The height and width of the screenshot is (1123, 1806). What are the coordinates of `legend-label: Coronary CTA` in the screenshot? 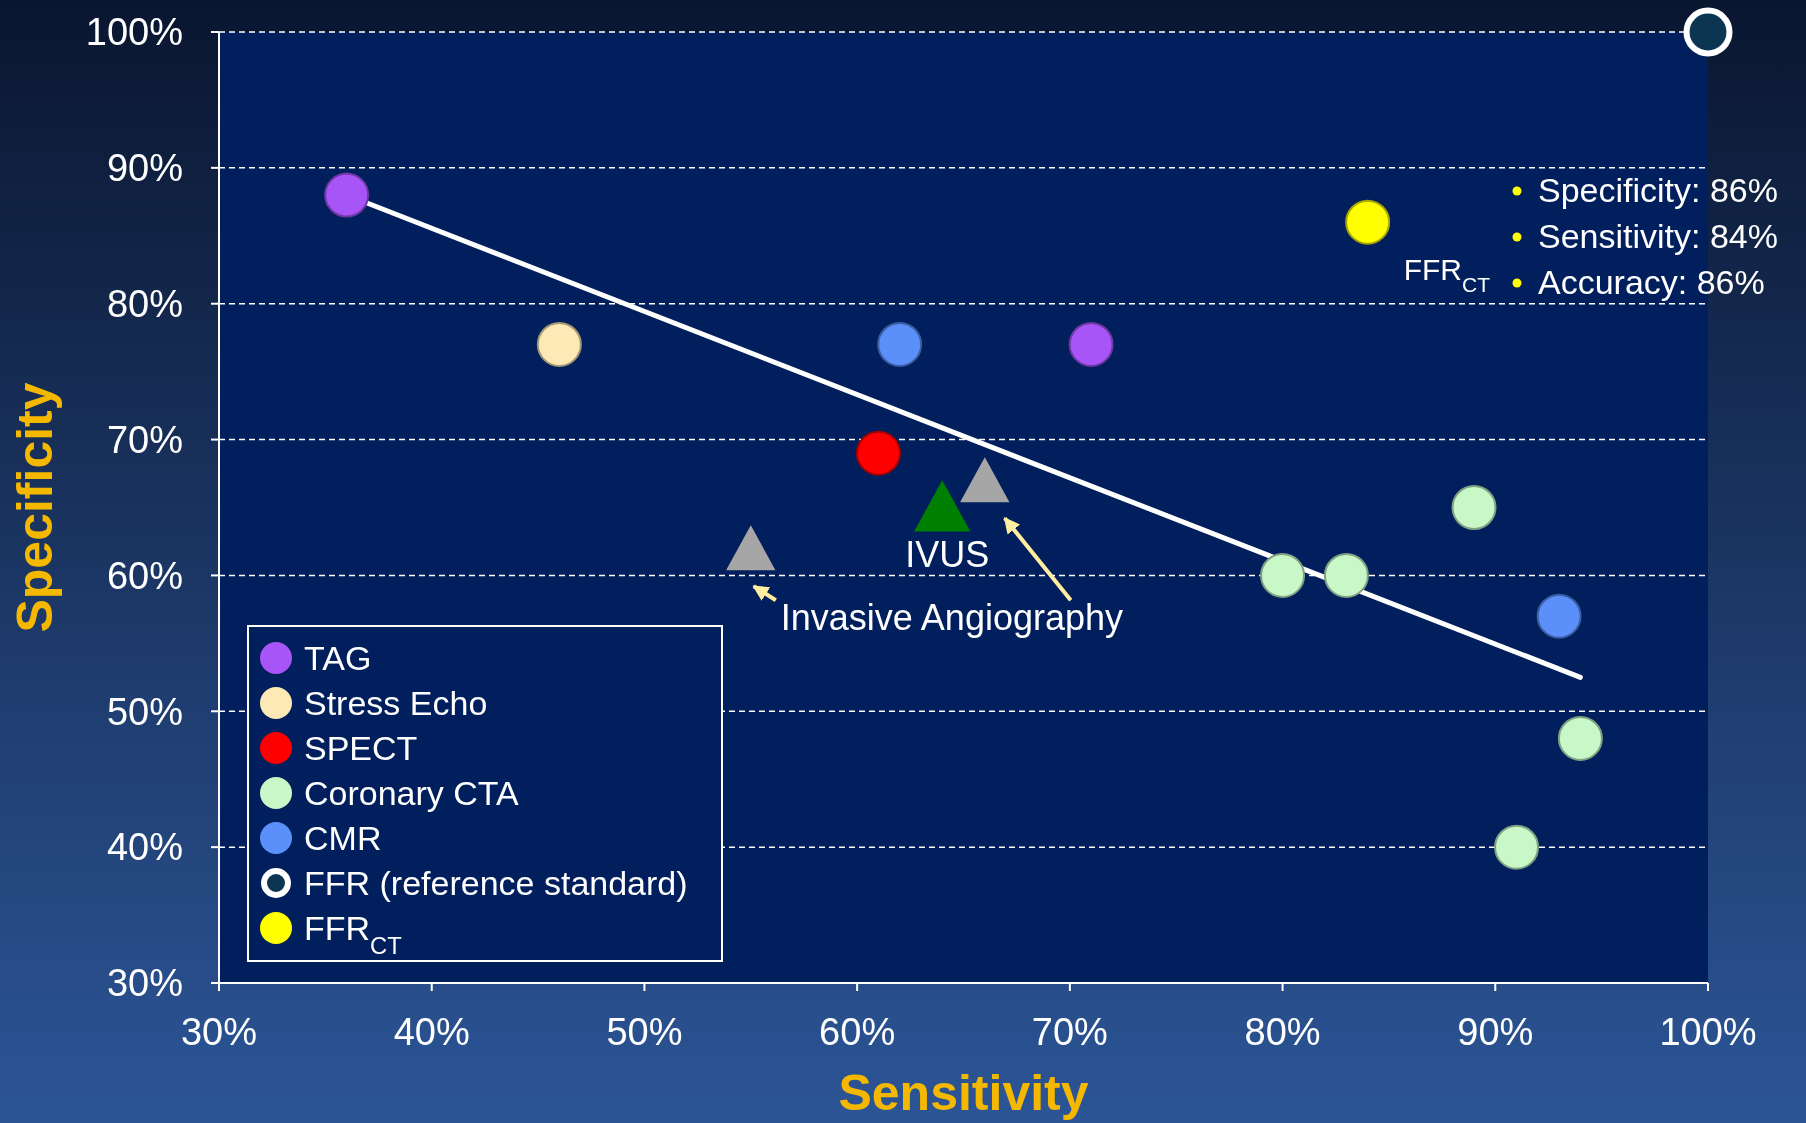 It's located at (412, 792).